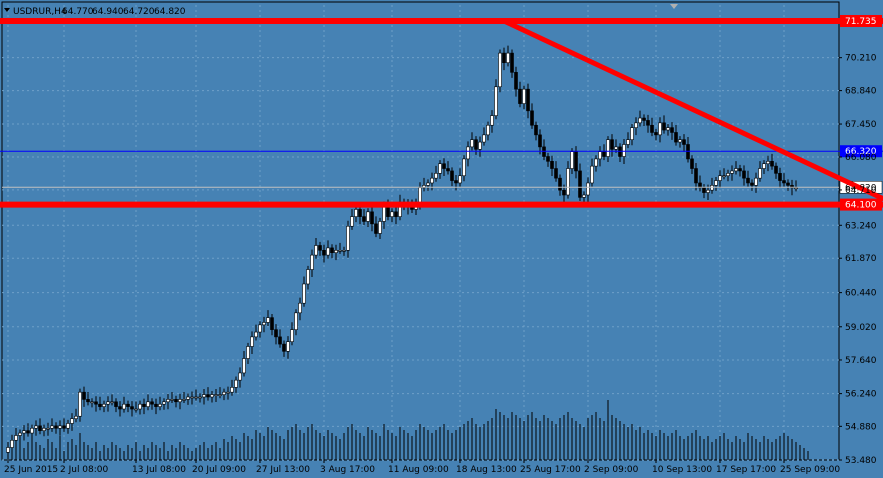  Describe the element at coordinates (861, 158) in the screenshot. I see `y-tick-label: 66.080` at that location.